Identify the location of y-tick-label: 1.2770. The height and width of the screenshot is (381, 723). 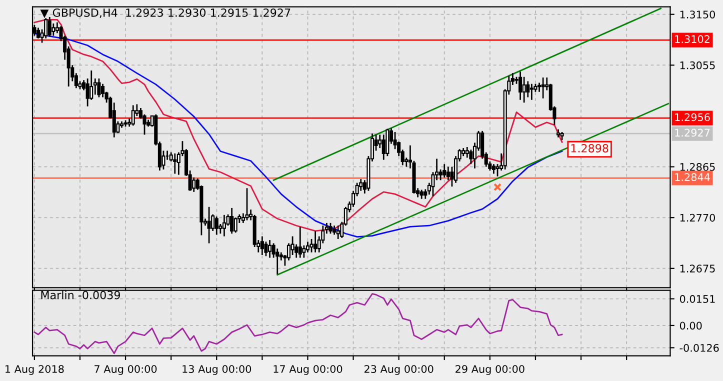
(698, 218).